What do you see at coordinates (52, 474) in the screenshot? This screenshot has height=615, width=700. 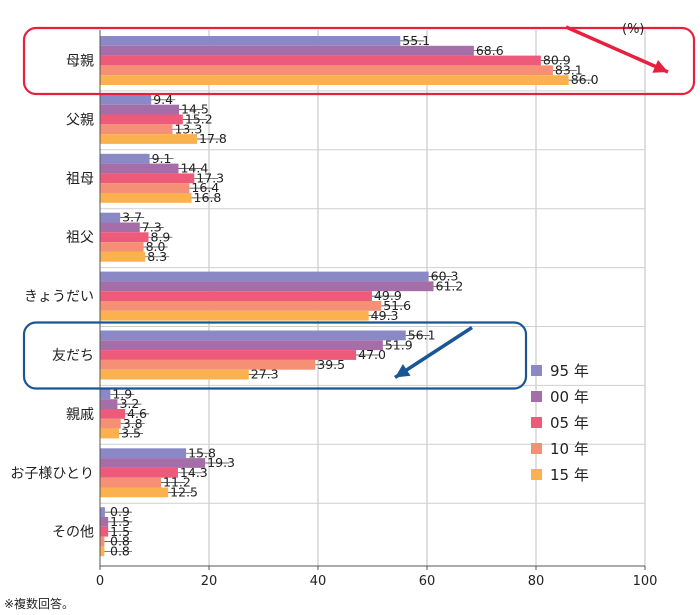 I see `category-label: お子様ひとり` at bounding box center [52, 474].